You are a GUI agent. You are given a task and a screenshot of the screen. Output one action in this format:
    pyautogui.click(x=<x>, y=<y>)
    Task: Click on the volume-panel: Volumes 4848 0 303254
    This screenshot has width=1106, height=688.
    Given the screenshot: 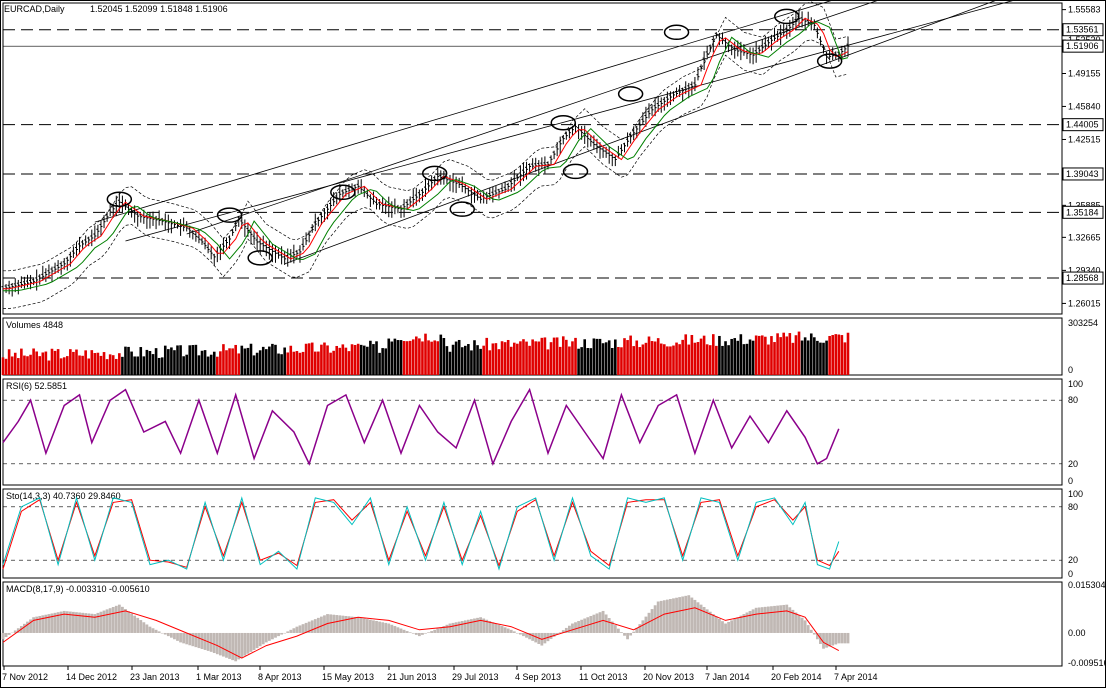 What is the action you would take?
    pyautogui.click(x=549, y=346)
    